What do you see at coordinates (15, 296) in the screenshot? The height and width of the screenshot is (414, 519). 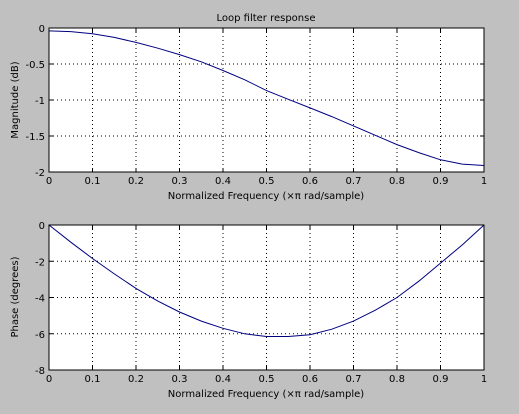 I see `phase-y-axis-label: Phase (degrees)` at bounding box center [15, 296].